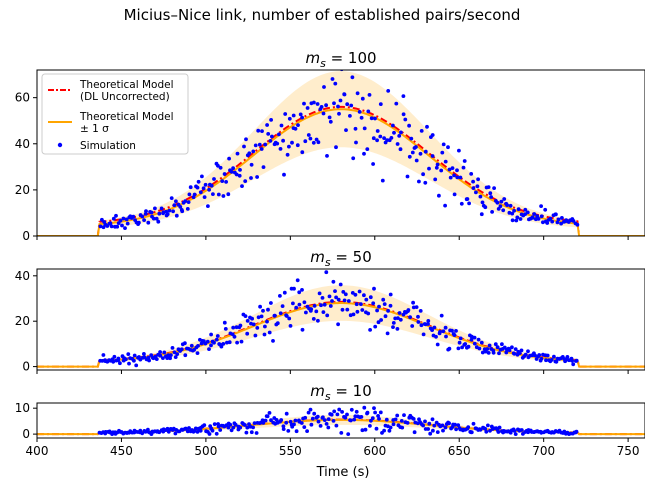  Describe the element at coordinates (343, 472) in the screenshot. I see `x-axis-label: Time (s)` at that location.